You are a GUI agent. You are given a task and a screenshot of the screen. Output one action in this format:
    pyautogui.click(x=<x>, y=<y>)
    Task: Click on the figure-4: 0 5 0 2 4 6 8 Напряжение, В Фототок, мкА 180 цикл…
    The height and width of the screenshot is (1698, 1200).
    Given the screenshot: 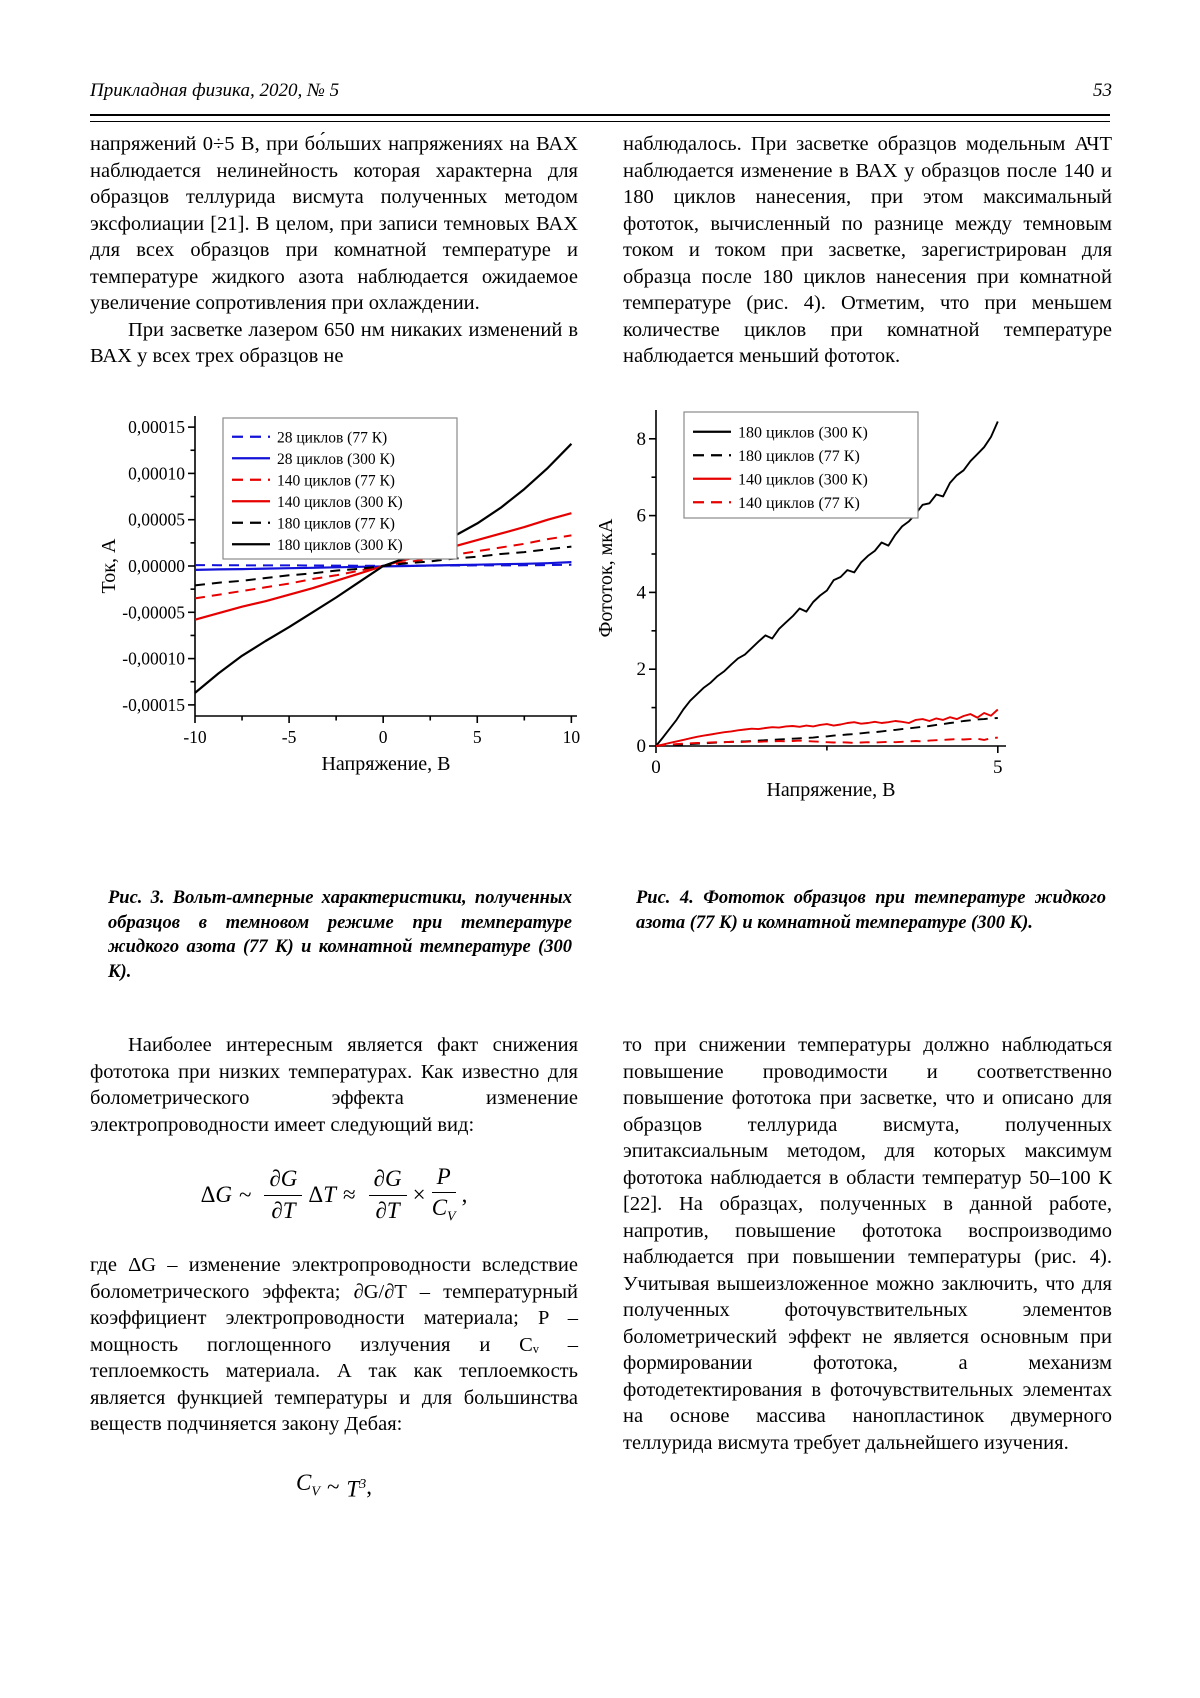 What is the action you would take?
    pyautogui.click(x=807, y=605)
    